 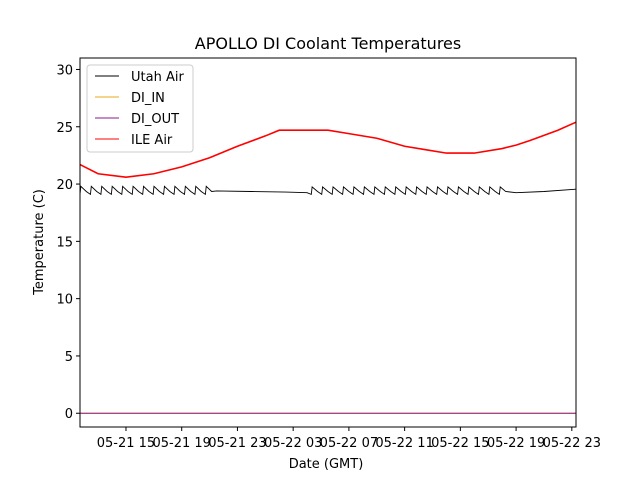 I want to click on y-tick-label: 15, so click(x=64, y=242).